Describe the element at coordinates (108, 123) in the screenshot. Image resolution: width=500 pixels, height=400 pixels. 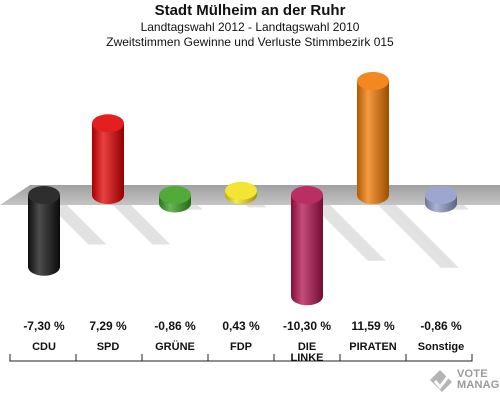
I see `bar-cap-spd` at that location.